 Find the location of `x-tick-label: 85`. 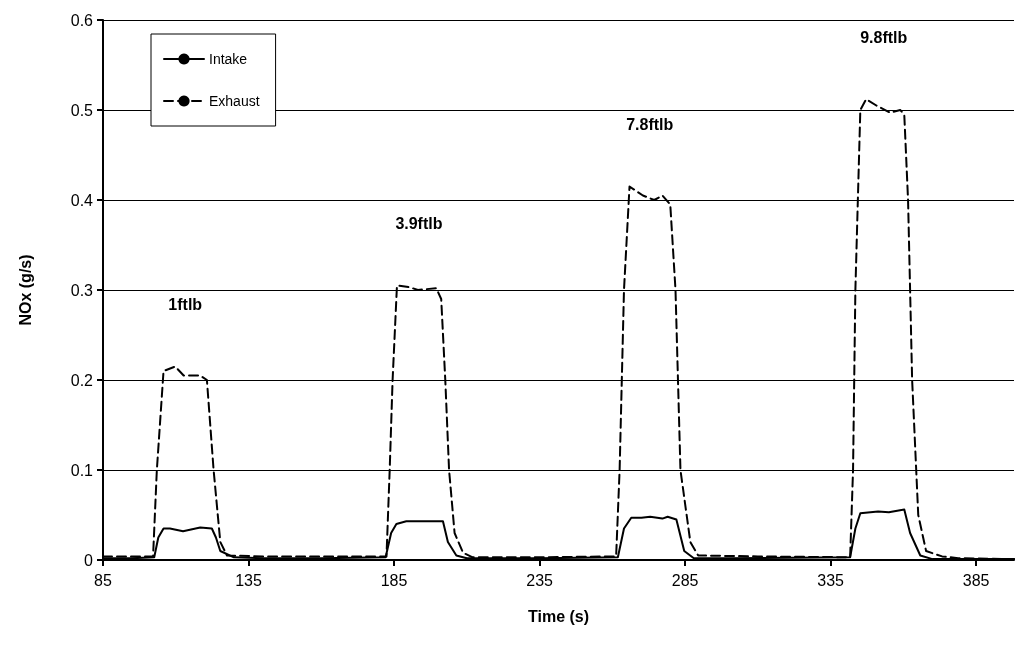

x-tick-label: 85 is located at coordinates (103, 580).